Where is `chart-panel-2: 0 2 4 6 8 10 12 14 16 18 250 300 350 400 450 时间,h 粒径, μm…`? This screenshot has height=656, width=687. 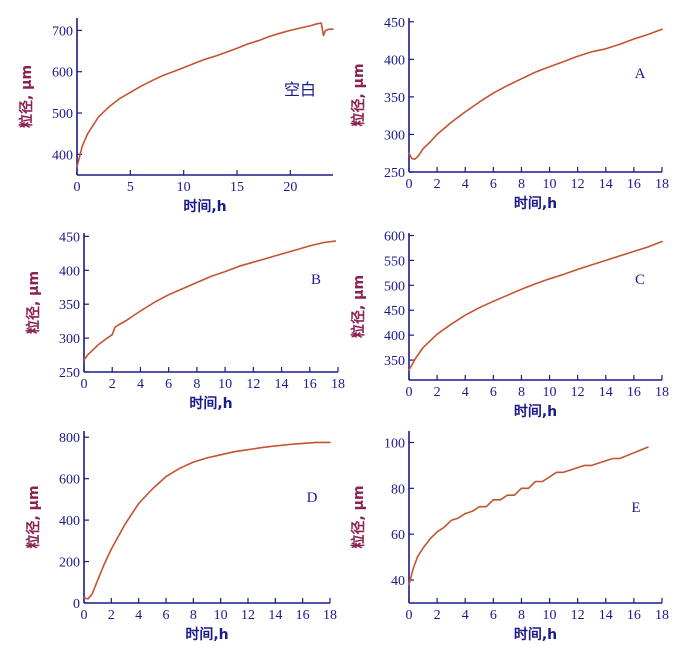
chart-panel-2: 0 2 4 6 8 10 12 14 16 18 250 300 350 400 450 时间,h 粒径, μm… is located at coordinates (509, 114).